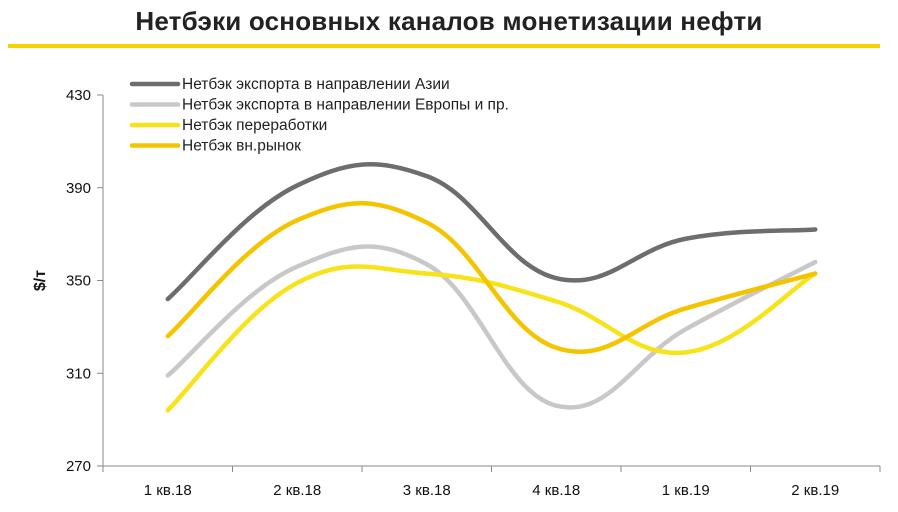  I want to click on x-tick-label: 4 кв.18, so click(556, 490).